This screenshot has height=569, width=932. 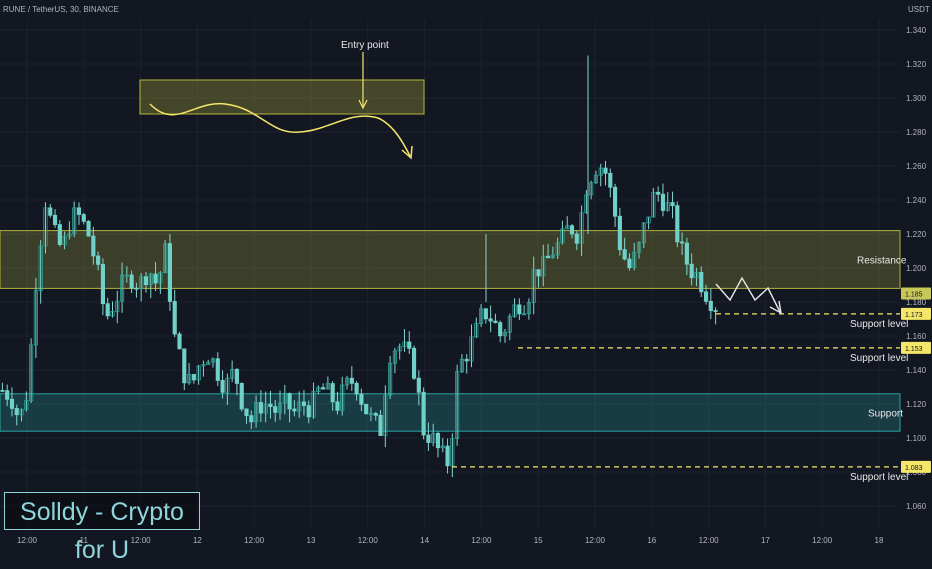 What do you see at coordinates (450, 259) in the screenshot?
I see `resistance-zone` at bounding box center [450, 259].